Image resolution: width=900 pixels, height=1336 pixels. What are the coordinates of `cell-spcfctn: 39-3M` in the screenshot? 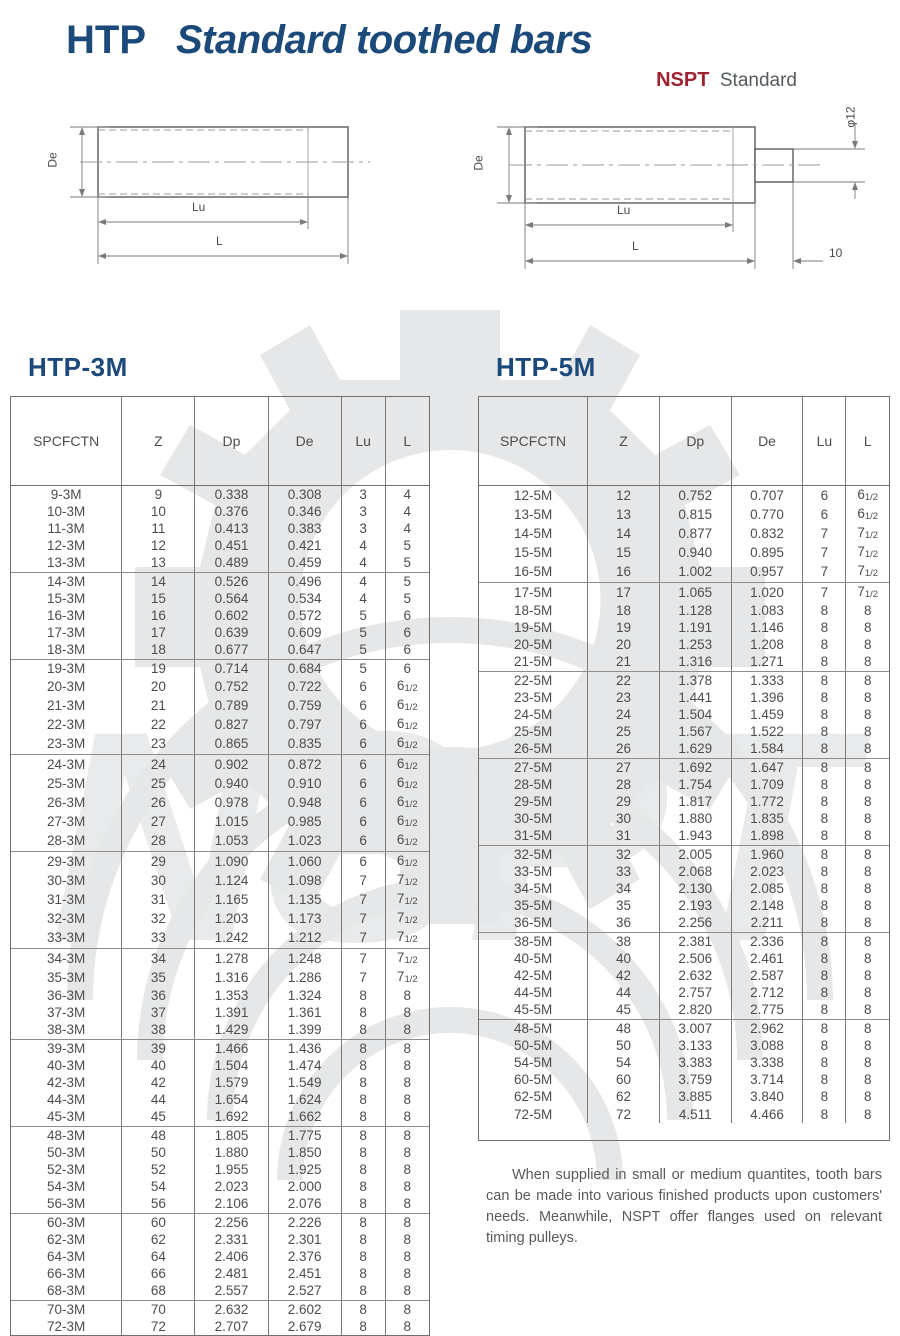 It's located at (67, 1048).